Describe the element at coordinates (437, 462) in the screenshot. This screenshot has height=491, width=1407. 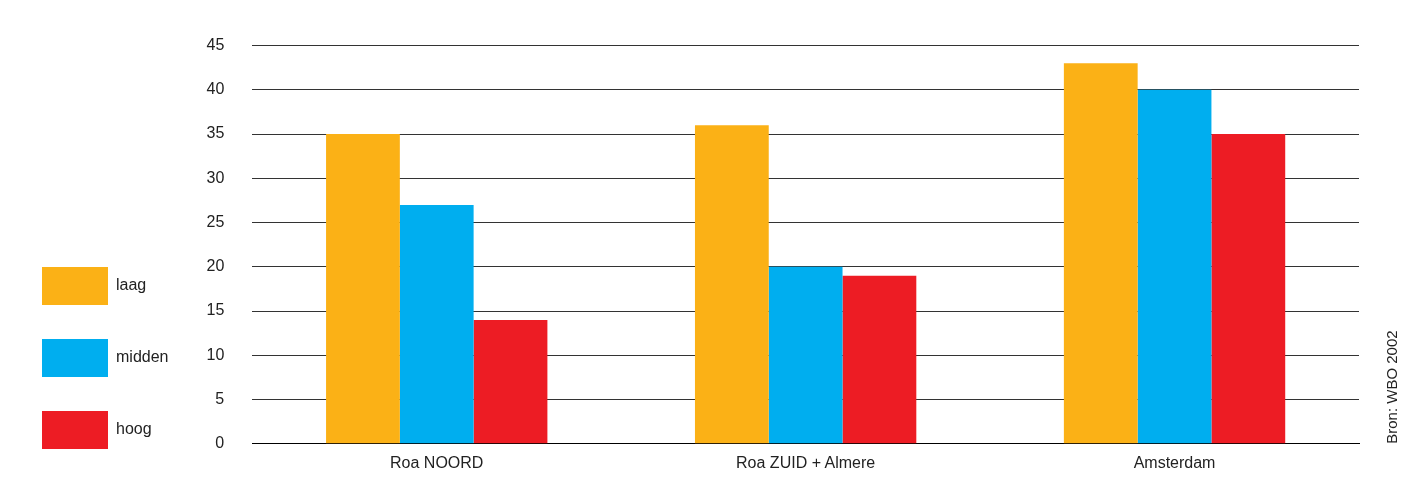
I see `x-tick-label: Roa NOORD` at that location.